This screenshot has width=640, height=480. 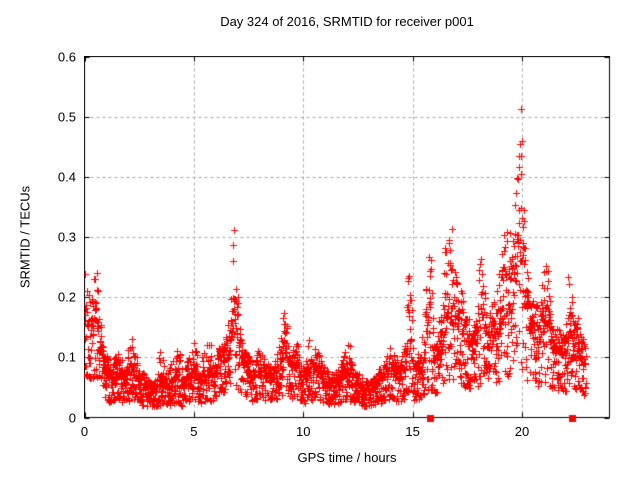 I want to click on y-tick-label: 0.2, so click(x=66, y=297).